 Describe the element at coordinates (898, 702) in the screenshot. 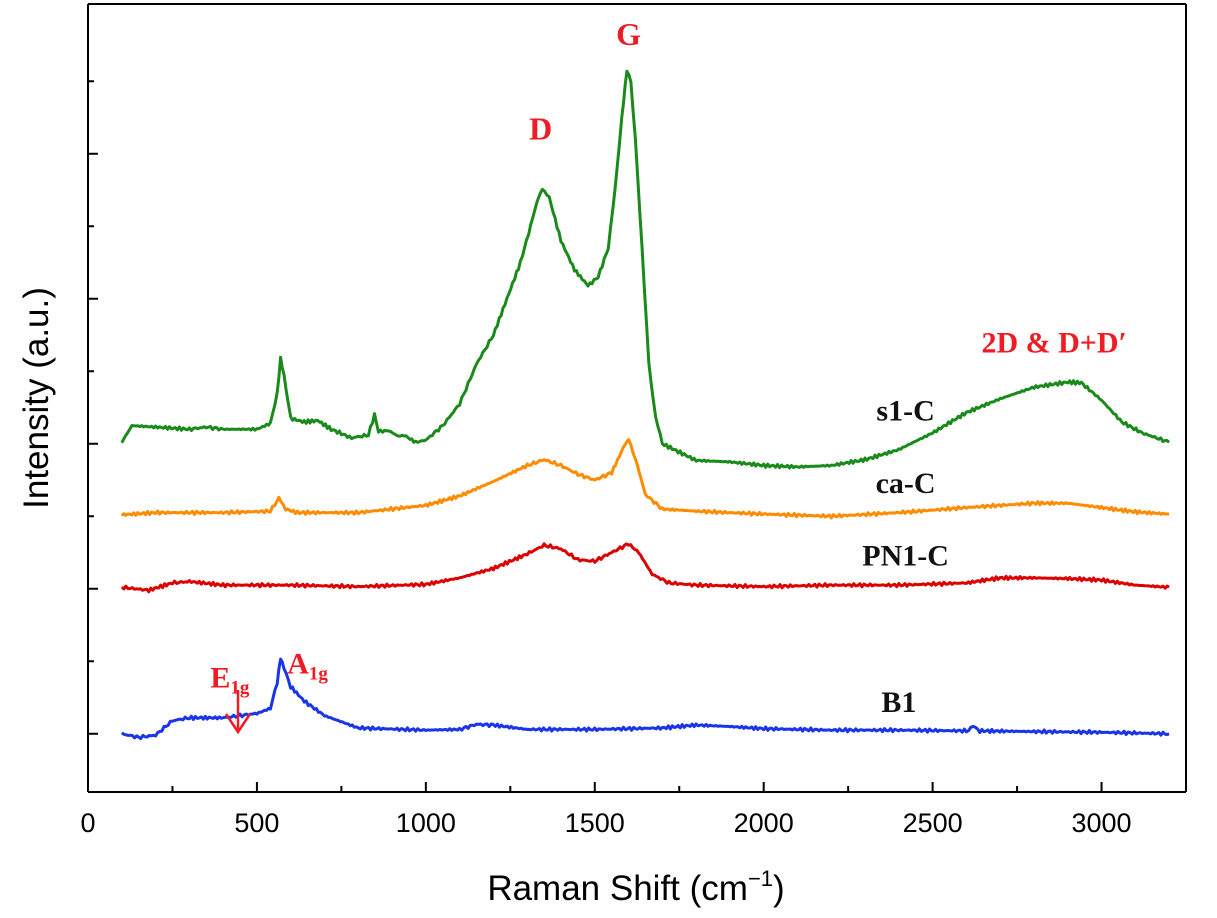

I see `series-label: B1` at that location.